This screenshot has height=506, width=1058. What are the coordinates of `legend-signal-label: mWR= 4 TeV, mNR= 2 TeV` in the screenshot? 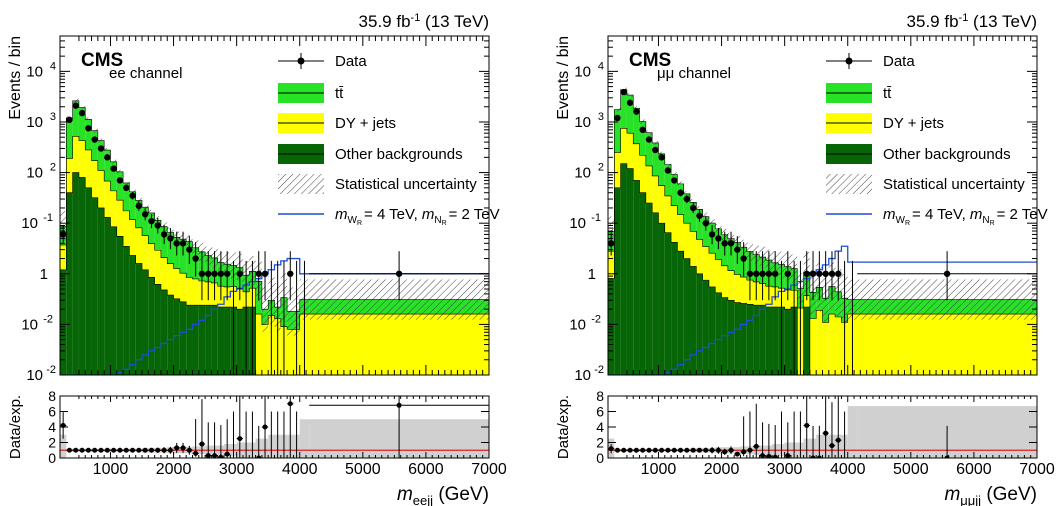 It's located at (417, 216).